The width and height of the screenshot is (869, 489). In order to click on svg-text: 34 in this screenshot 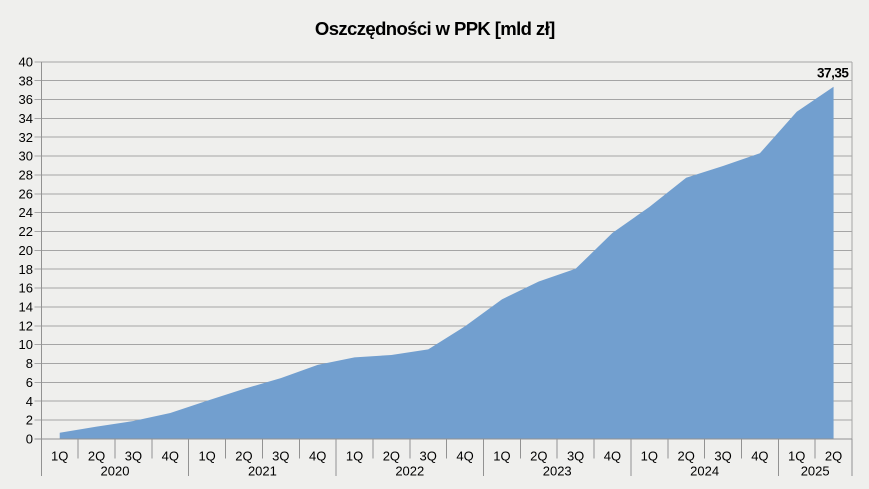, I will do `click(26, 118)`.